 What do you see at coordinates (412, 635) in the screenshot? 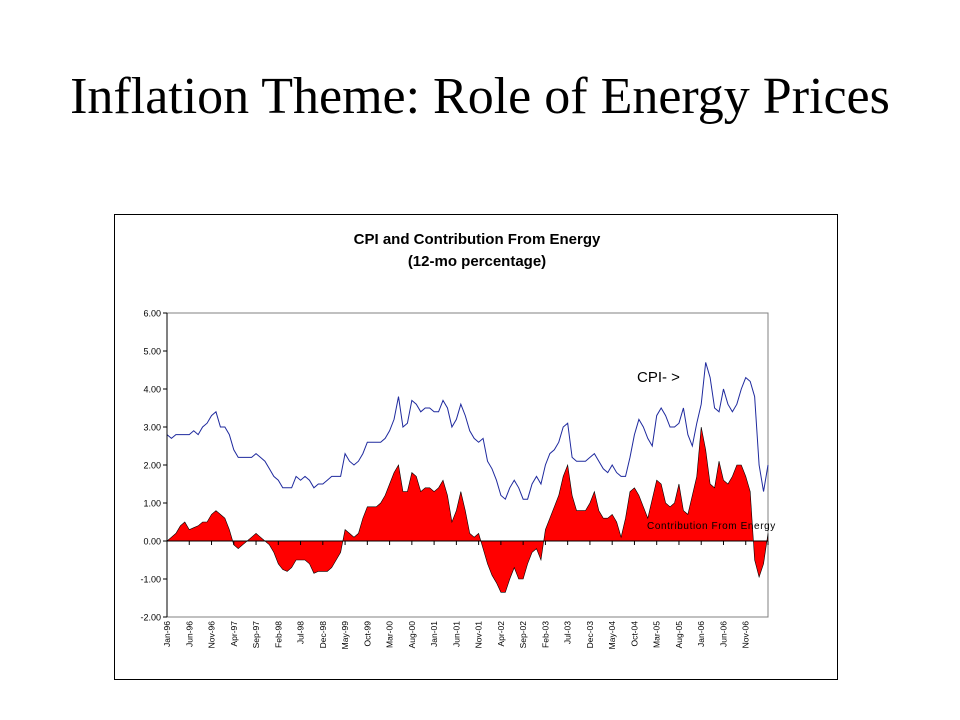
I see `x-tick-label: Aug-00` at bounding box center [412, 635].